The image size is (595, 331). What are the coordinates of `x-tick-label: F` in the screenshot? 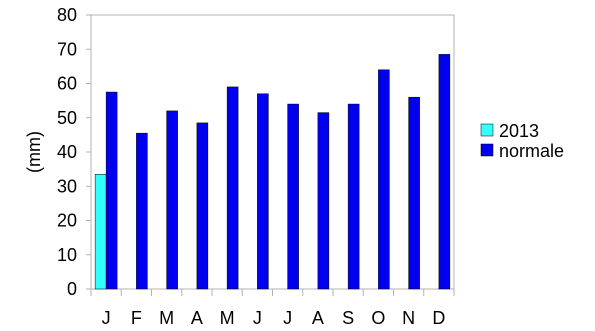 It's located at (136, 318).